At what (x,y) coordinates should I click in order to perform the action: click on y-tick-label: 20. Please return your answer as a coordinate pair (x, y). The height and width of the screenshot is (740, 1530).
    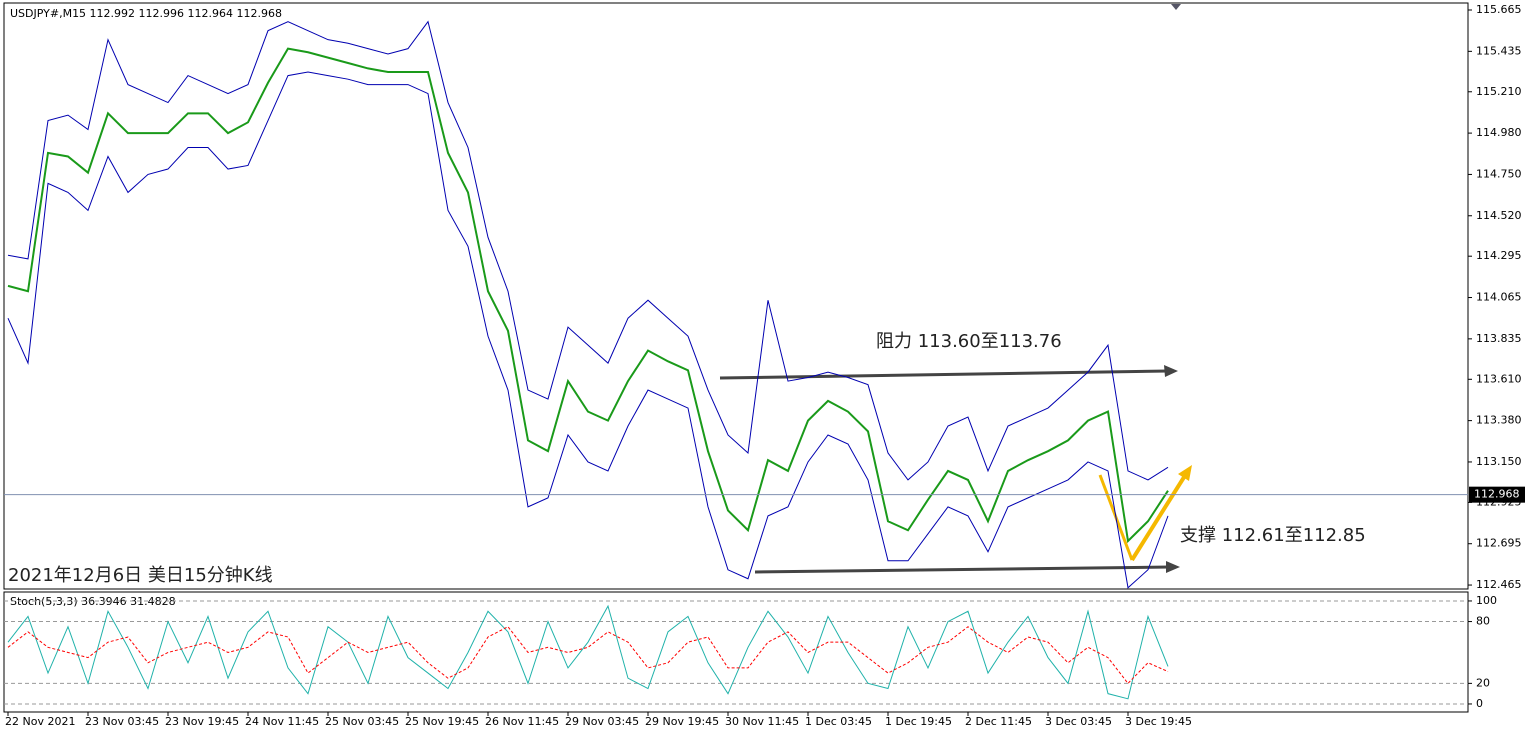
    Looking at the image, I should click on (1483, 682).